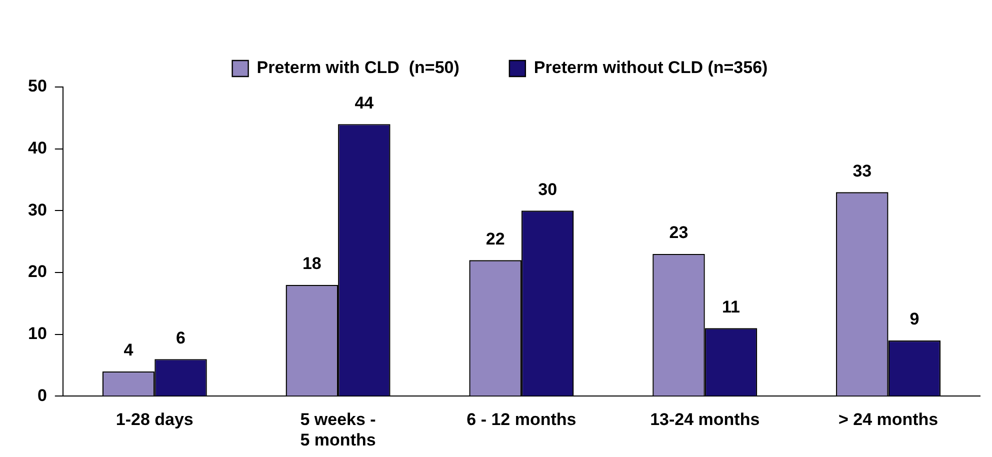 The height and width of the screenshot is (457, 992). I want to click on y-tick-label: 30, so click(37, 210).